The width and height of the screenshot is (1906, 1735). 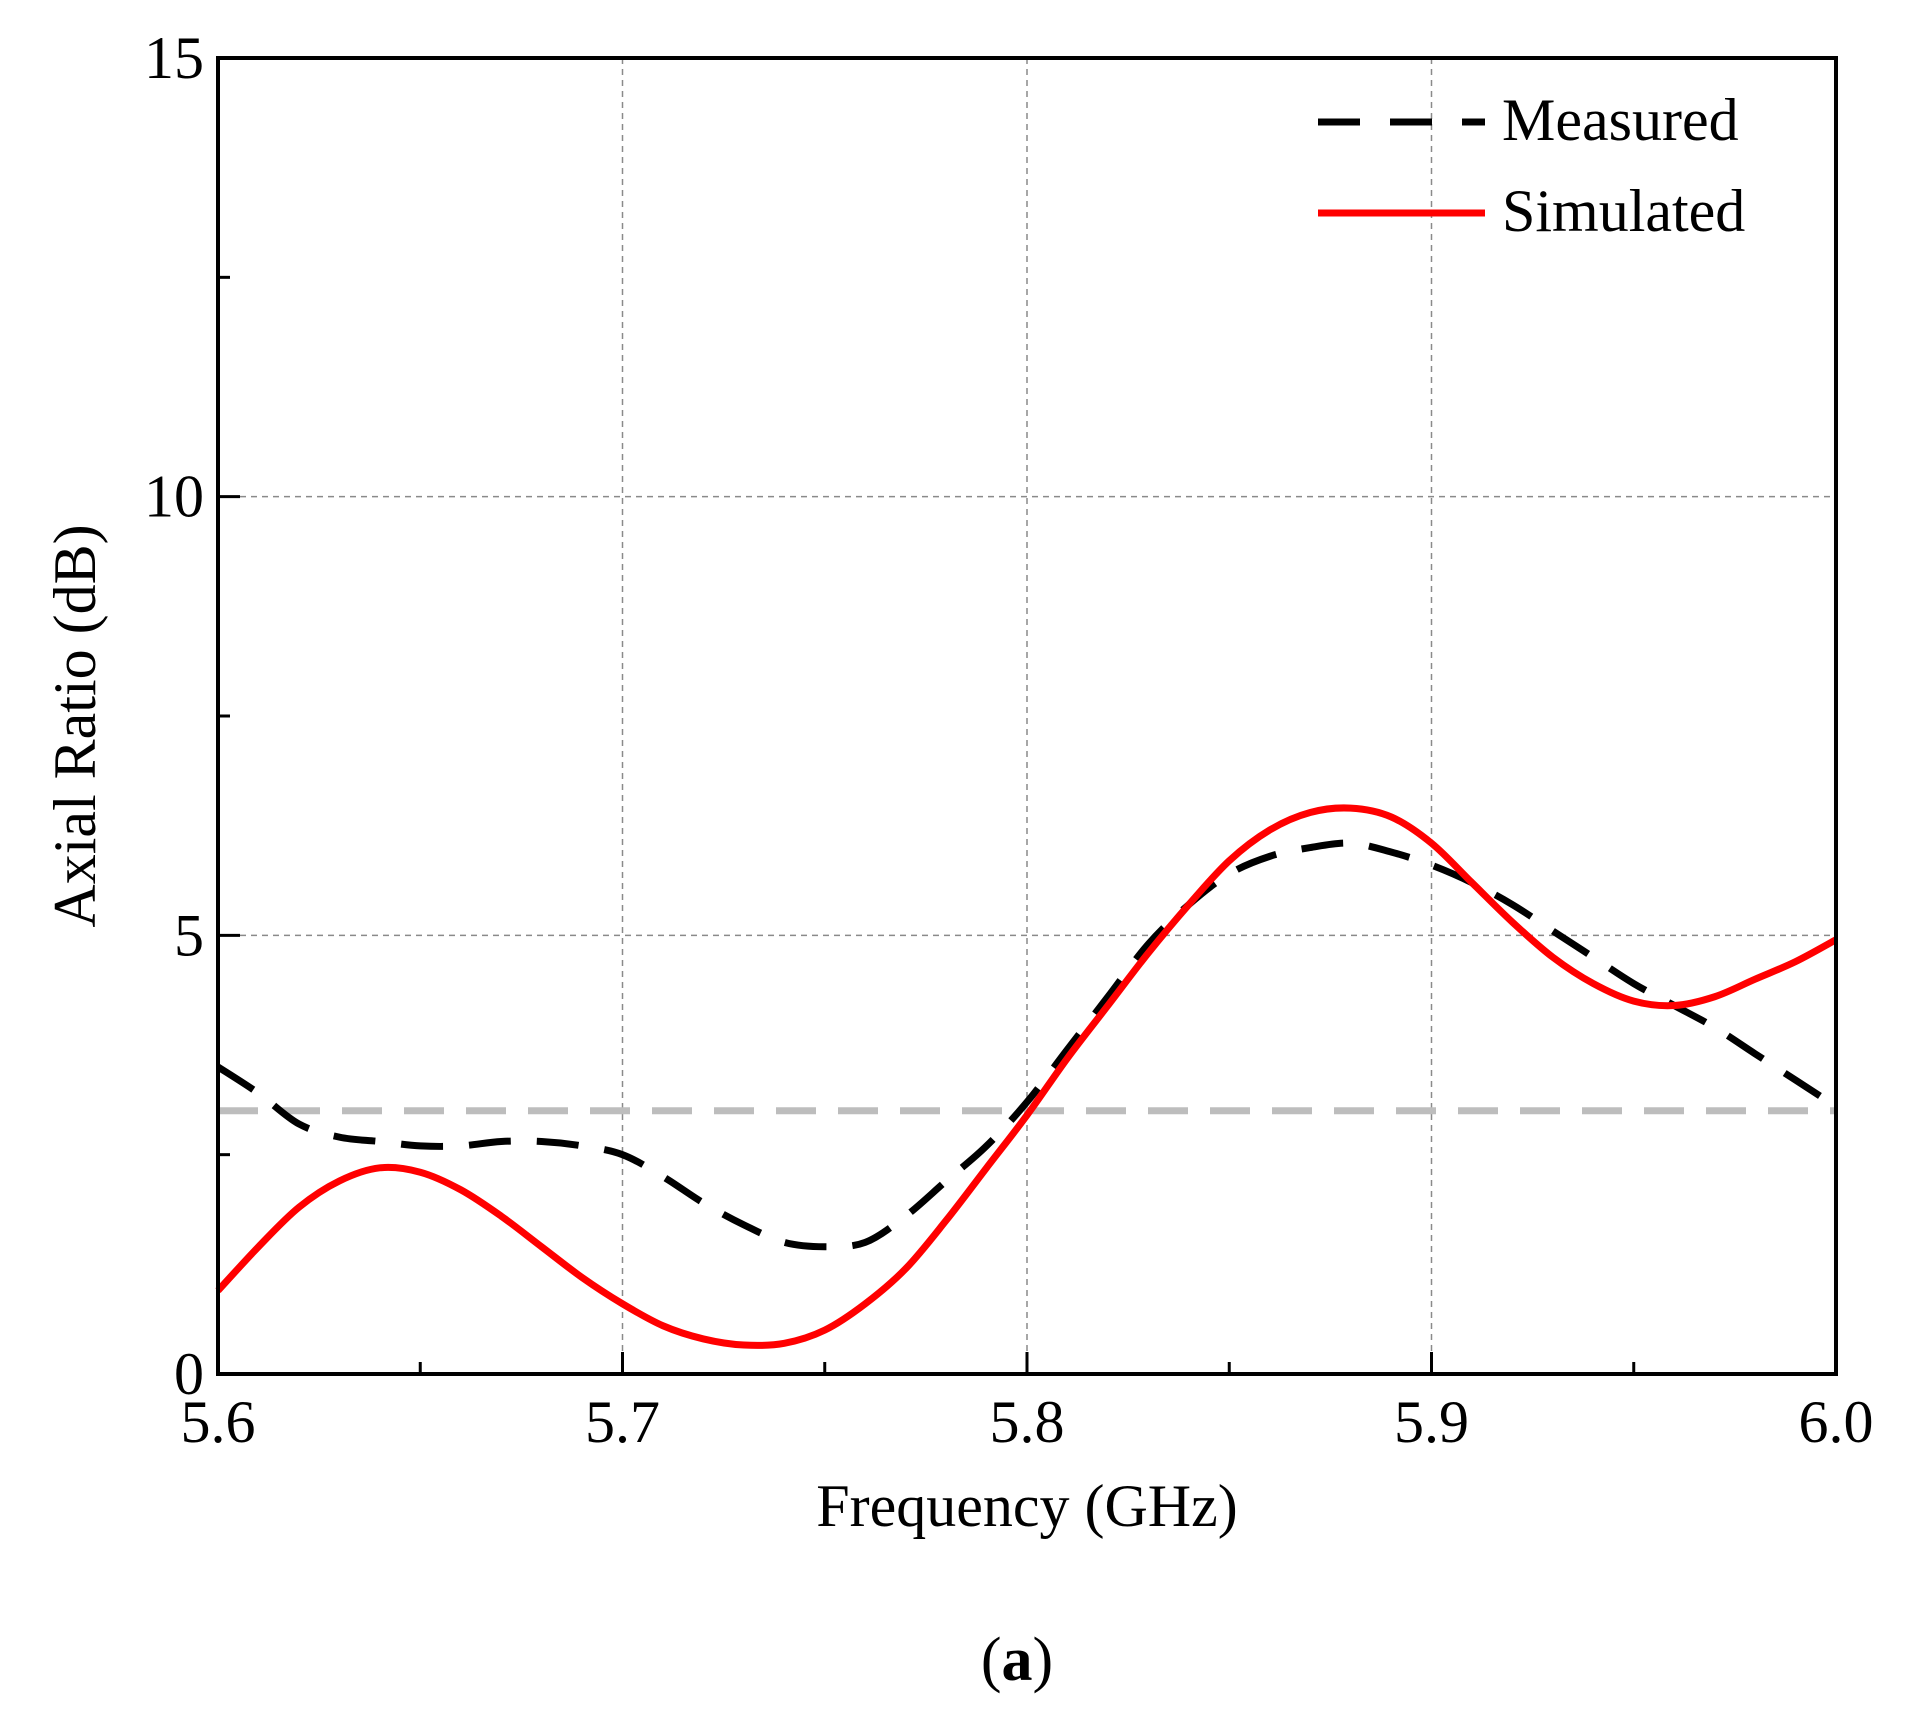 What do you see at coordinates (218, 1422) in the screenshot?
I see `x-tick-label: 5.6` at bounding box center [218, 1422].